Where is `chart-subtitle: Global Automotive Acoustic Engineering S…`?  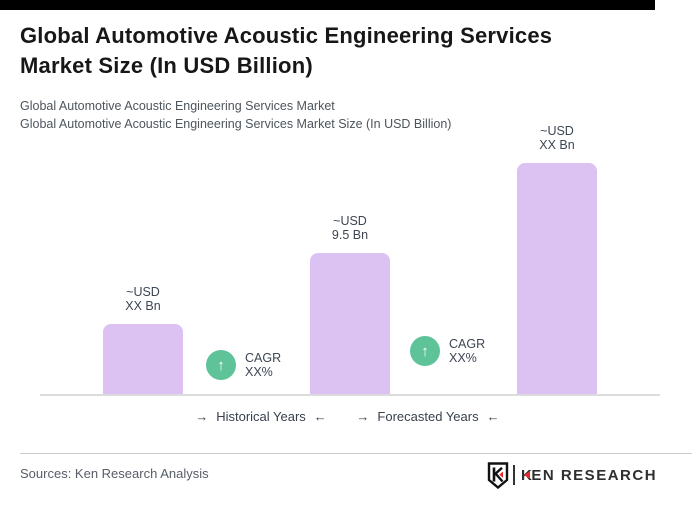 chart-subtitle: Global Automotive Acoustic Engineering S… is located at coordinates (340, 115).